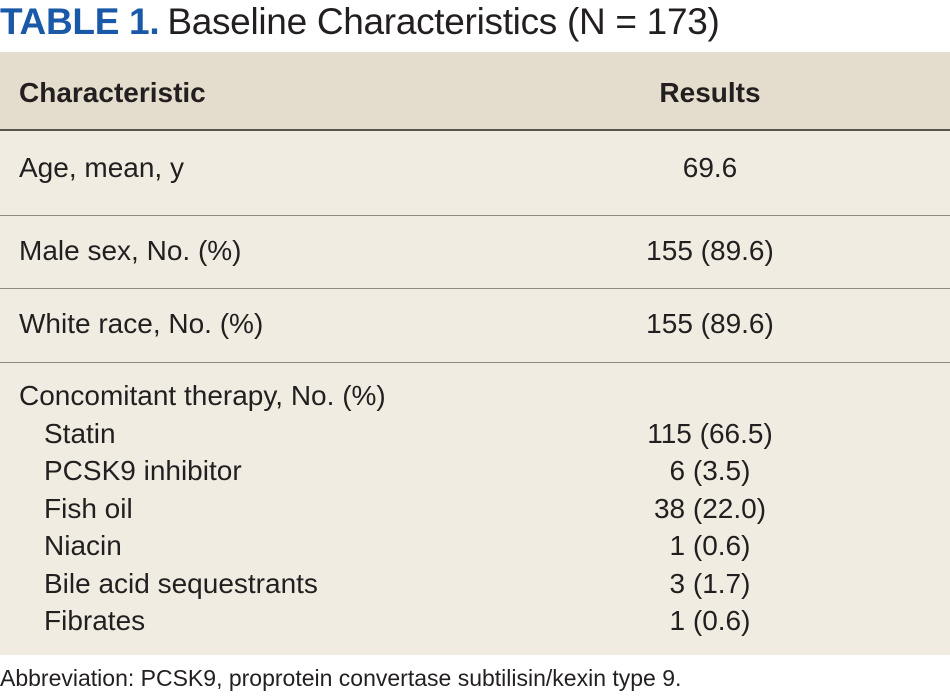 This screenshot has height=697, width=950. What do you see at coordinates (475, 471) in the screenshot?
I see `list-item: PCSK9 inhibitor 6 (3.5)` at bounding box center [475, 471].